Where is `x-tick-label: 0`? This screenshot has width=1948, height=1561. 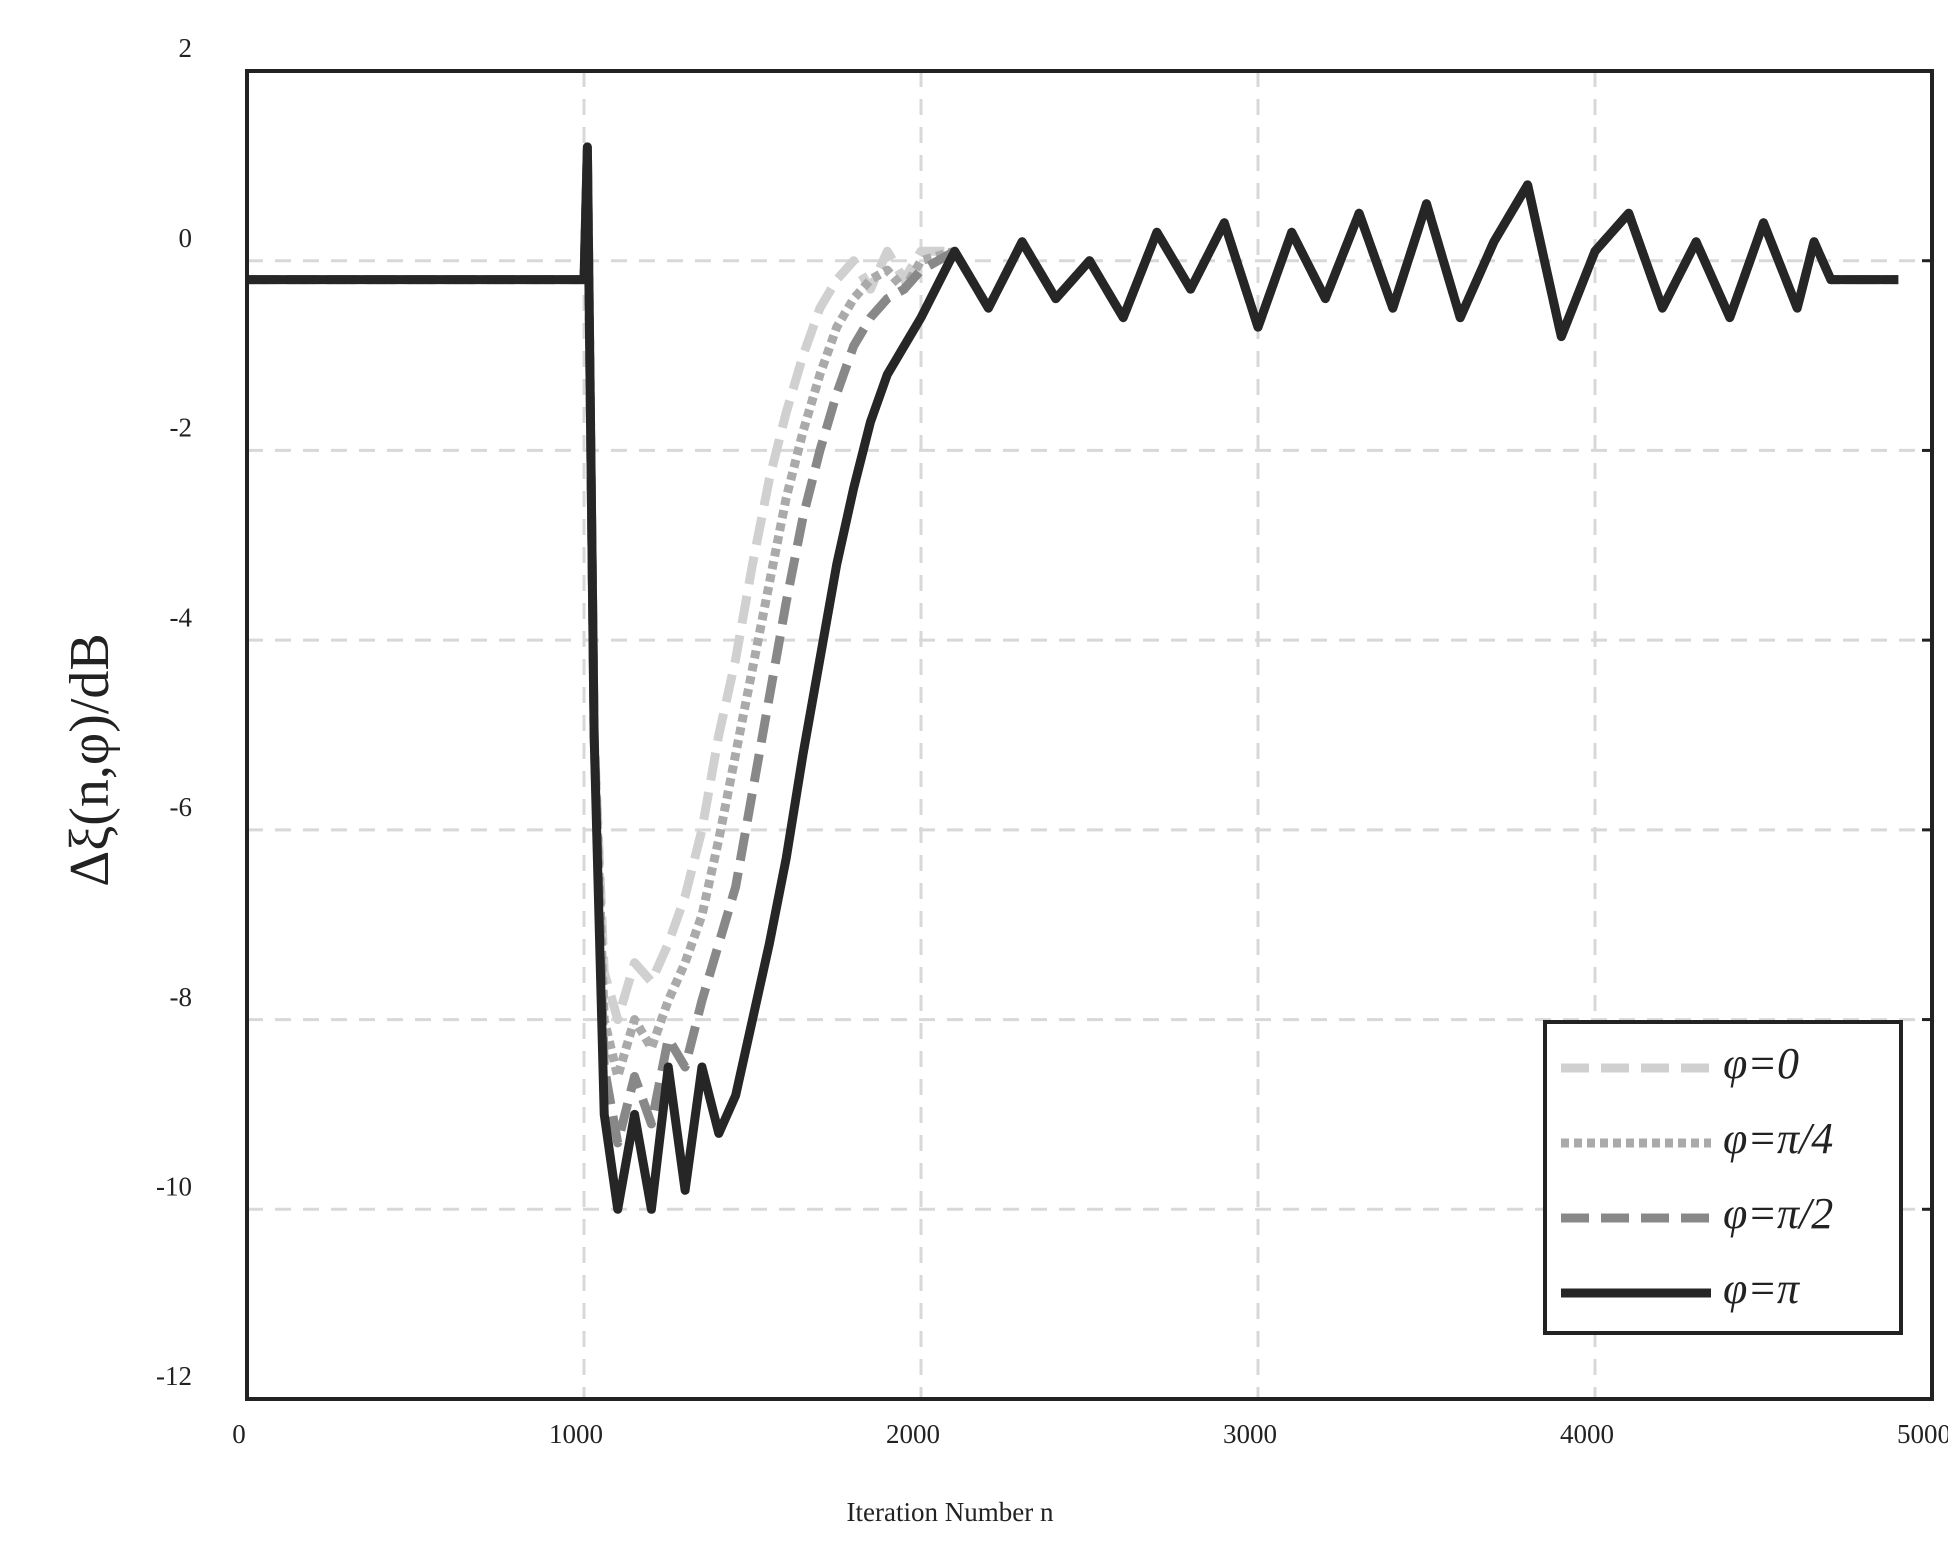 x-tick-label: 0 is located at coordinates (239, 1434).